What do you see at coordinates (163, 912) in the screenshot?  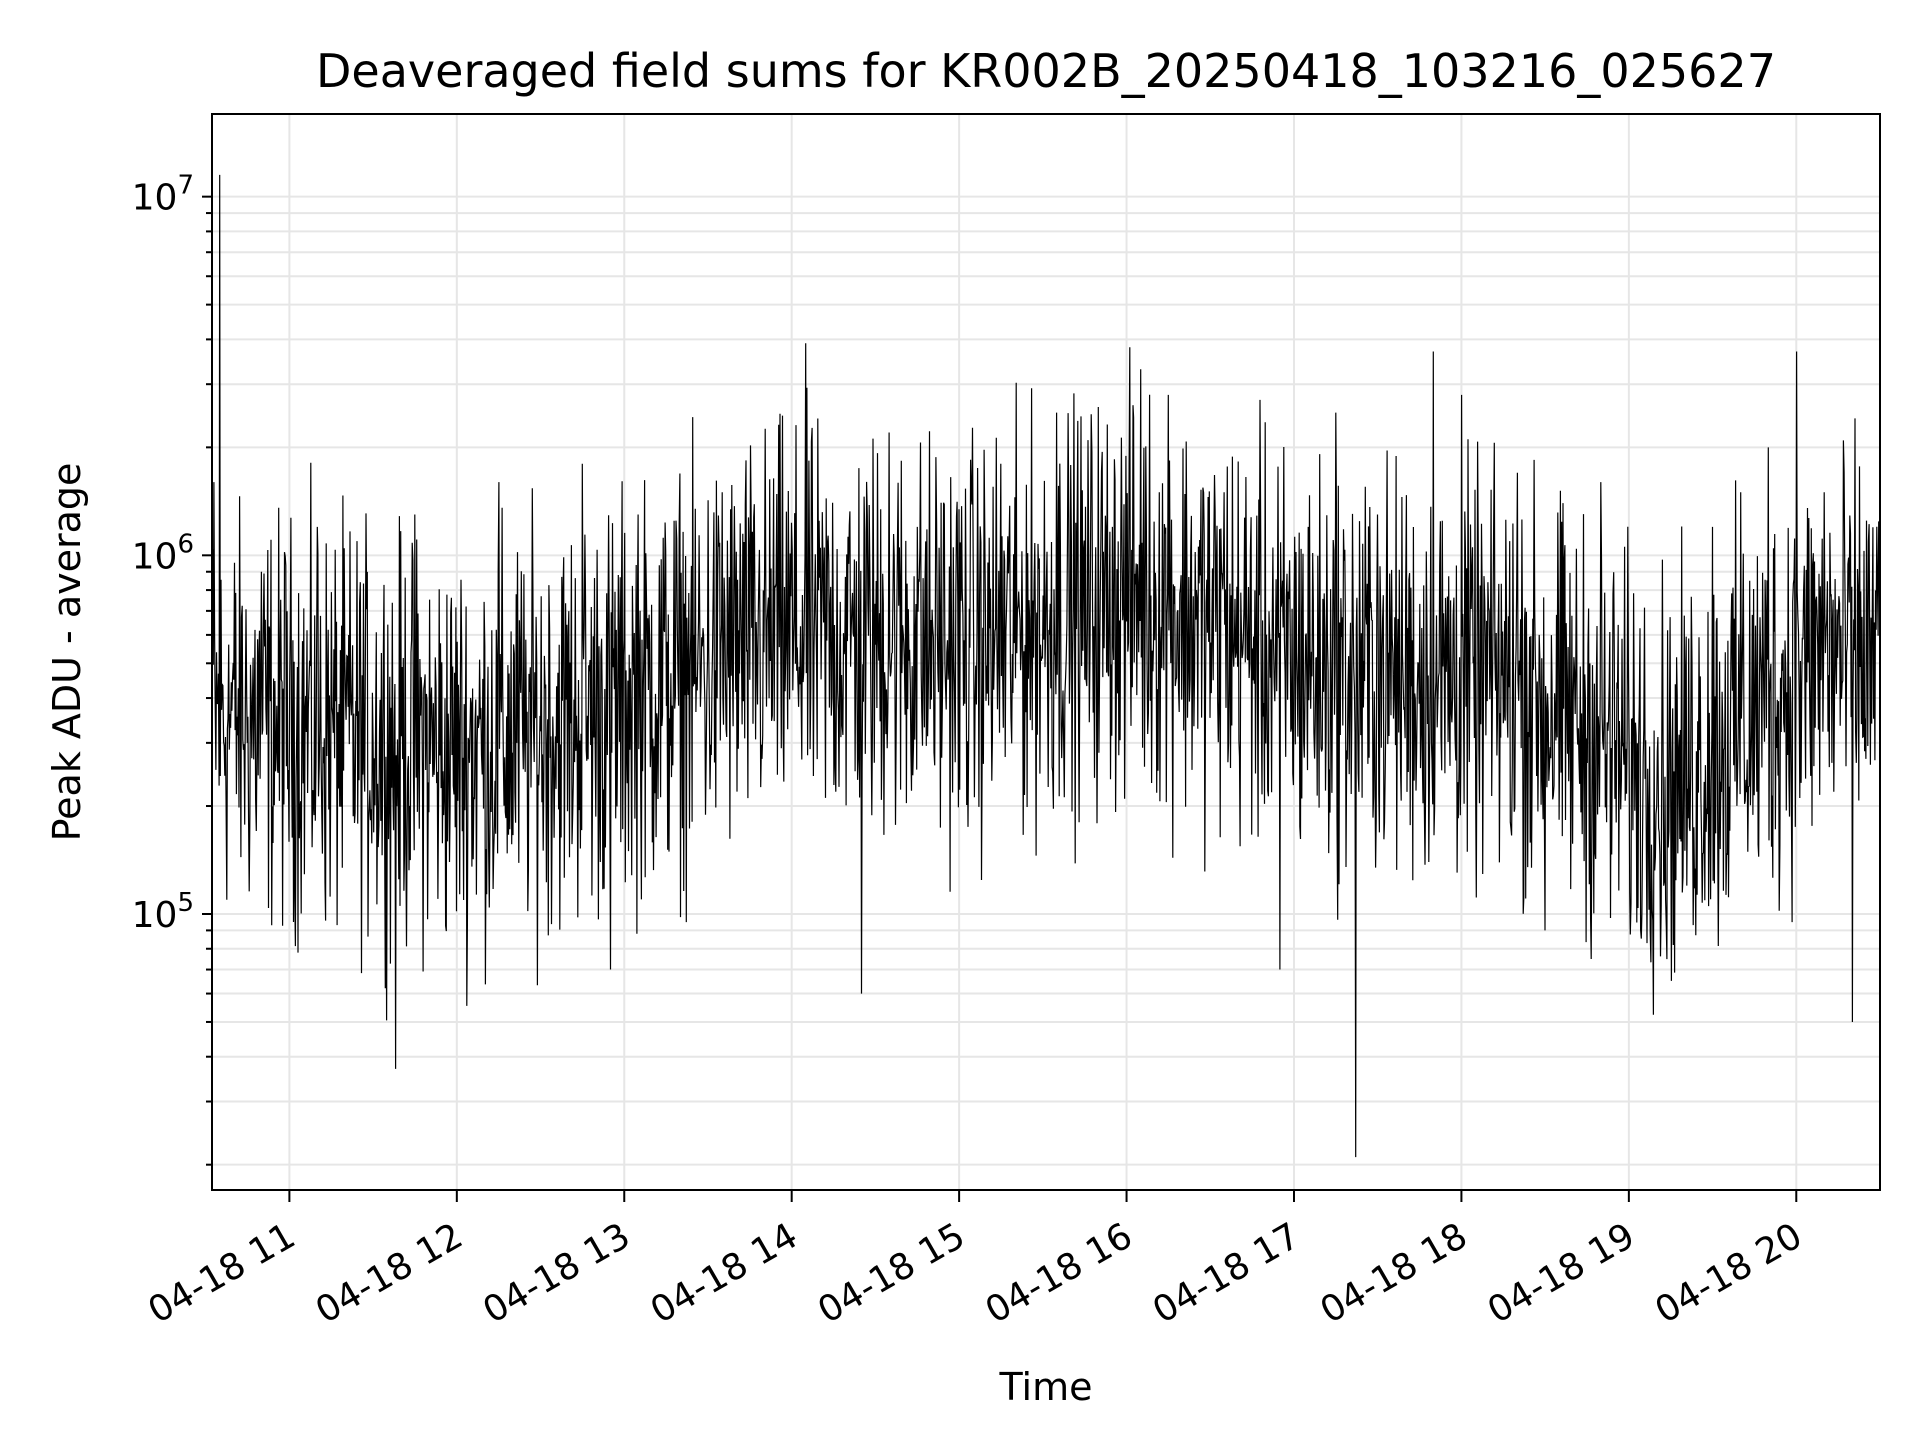 I see `y-tick-label: 10⁵` at bounding box center [163, 912].